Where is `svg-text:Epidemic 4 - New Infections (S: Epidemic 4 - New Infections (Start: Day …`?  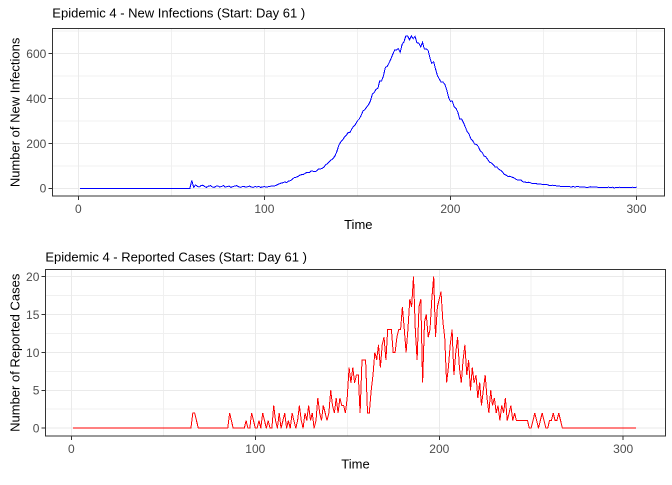
svg-text:Epidemic 4 - New Infections (S: Epidemic 4 - New Infections (Start: Day … is located at coordinates (178, 13).